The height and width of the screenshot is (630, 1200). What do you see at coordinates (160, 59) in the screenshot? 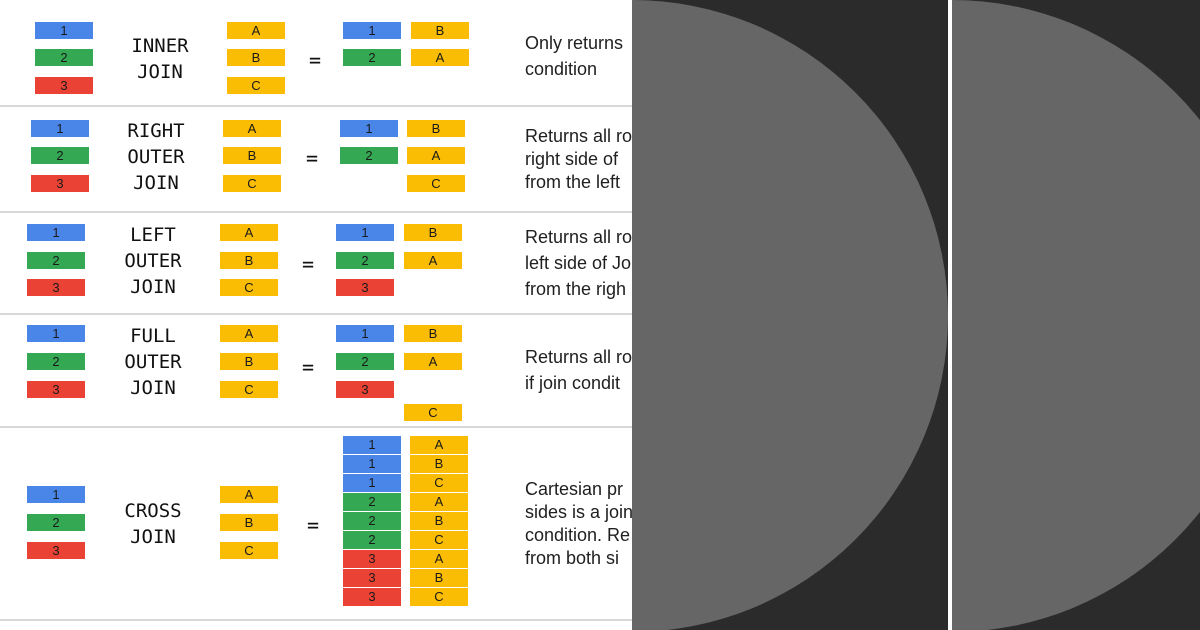
I see `join-label: INNER JOIN` at bounding box center [160, 59].